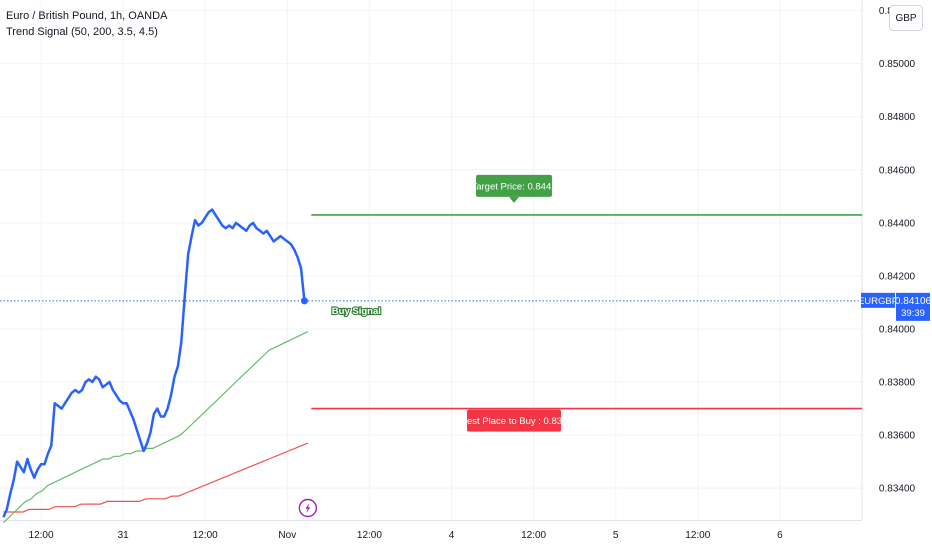 The height and width of the screenshot is (550, 932). What do you see at coordinates (308, 508) in the screenshot?
I see `lightning-icon` at bounding box center [308, 508].